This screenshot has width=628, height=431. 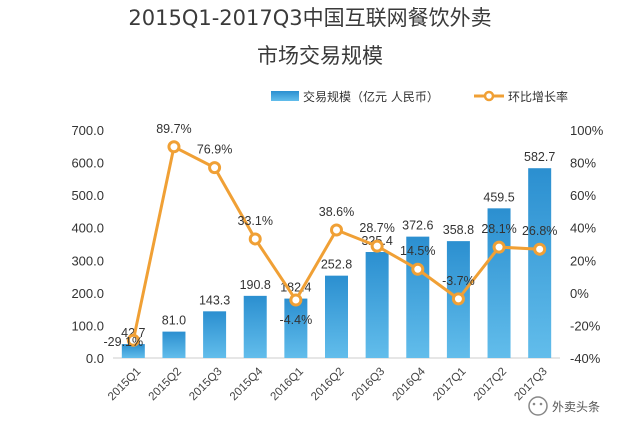 What do you see at coordinates (87, 244) in the screenshot?
I see `left-axis: 0.0 100.0 200.0 300.0 400.0 500.0 600.0 700.0` at bounding box center [87, 244].